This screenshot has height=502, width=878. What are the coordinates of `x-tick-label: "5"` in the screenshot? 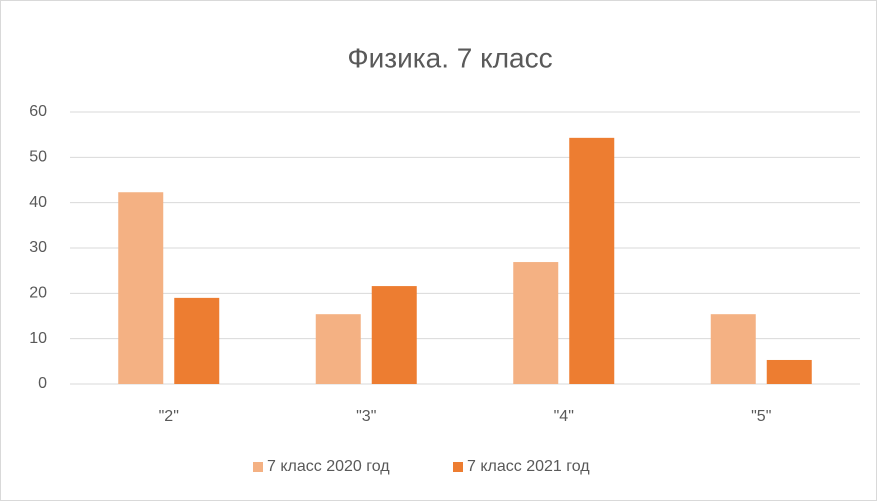 It's located at (761, 416).